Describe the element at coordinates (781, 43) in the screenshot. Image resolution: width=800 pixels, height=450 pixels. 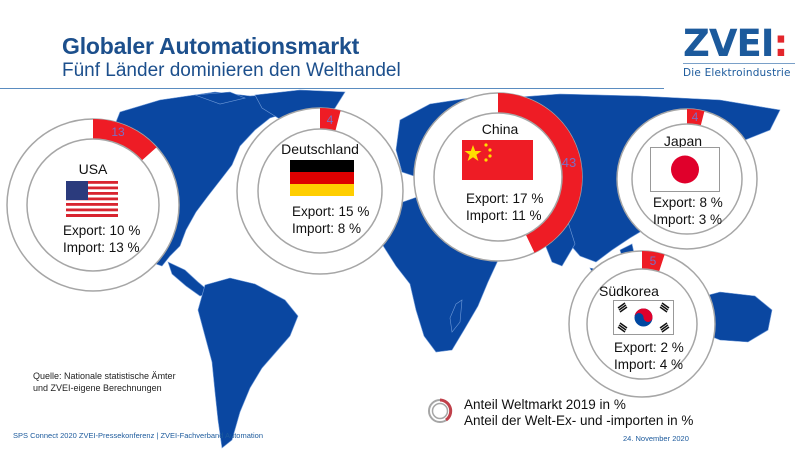
I see `logo-colon: :` at that location.